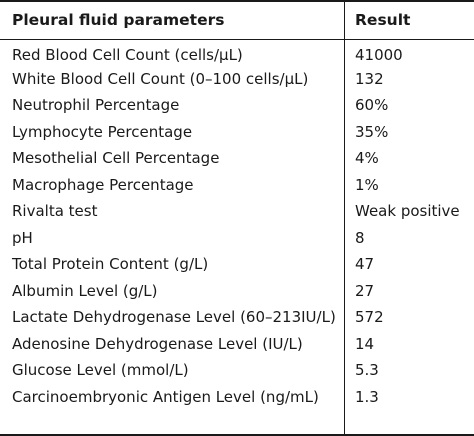 The width and height of the screenshot is (474, 436). Describe the element at coordinates (367, 396) in the screenshot. I see `result-cell: 1.3` at that location.